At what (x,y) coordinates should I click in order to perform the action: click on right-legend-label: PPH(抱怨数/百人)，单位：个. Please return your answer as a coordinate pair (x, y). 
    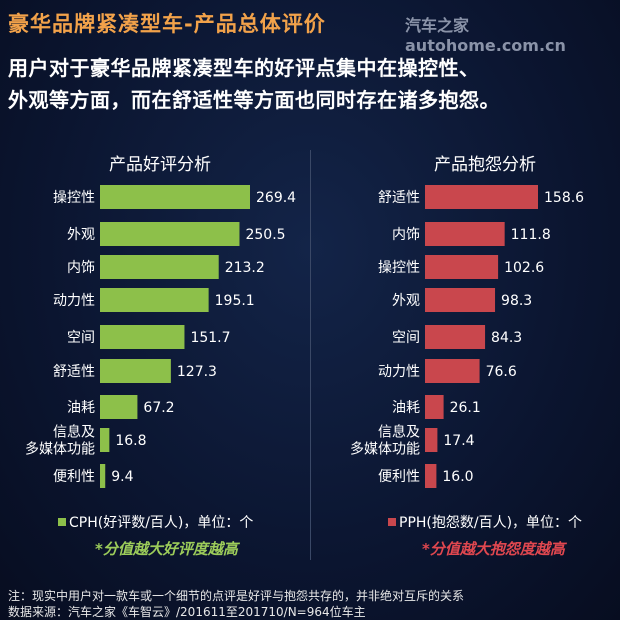
    Looking at the image, I should click on (491, 523).